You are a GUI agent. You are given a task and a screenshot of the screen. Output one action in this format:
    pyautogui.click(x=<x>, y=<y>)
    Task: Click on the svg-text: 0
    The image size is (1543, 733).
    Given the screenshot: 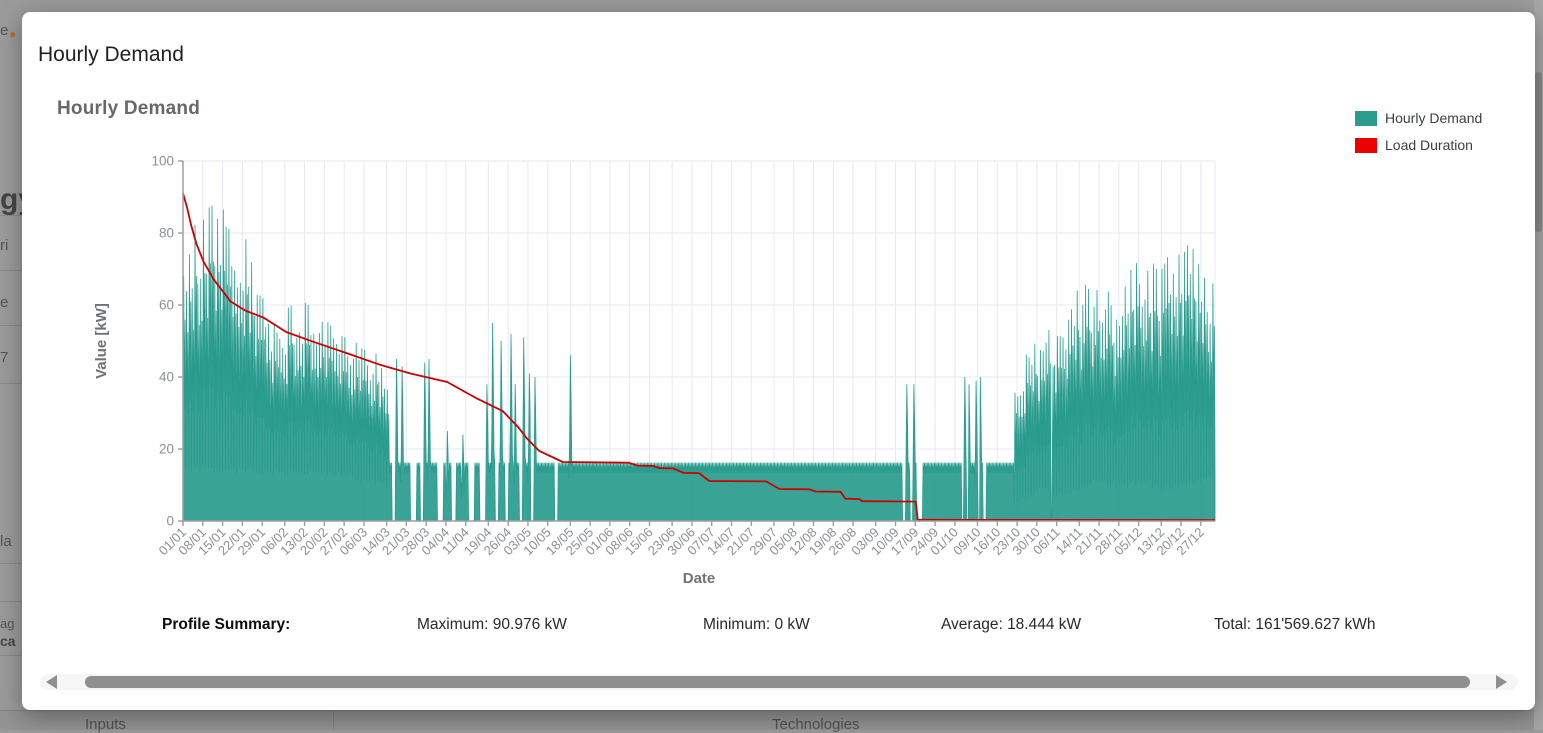 What is the action you would take?
    pyautogui.click(x=170, y=521)
    